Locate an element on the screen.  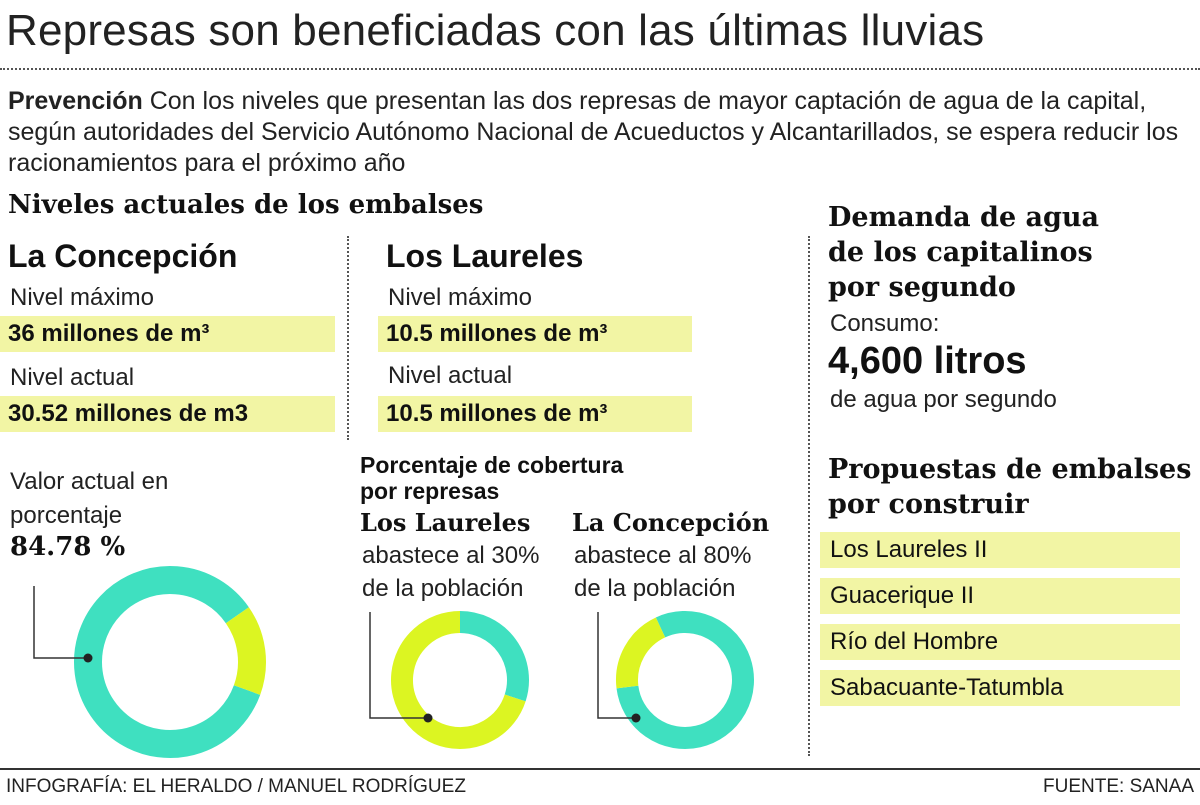
proposals-title: Propuestas de embalses por construir is located at coordinates (1009, 487).